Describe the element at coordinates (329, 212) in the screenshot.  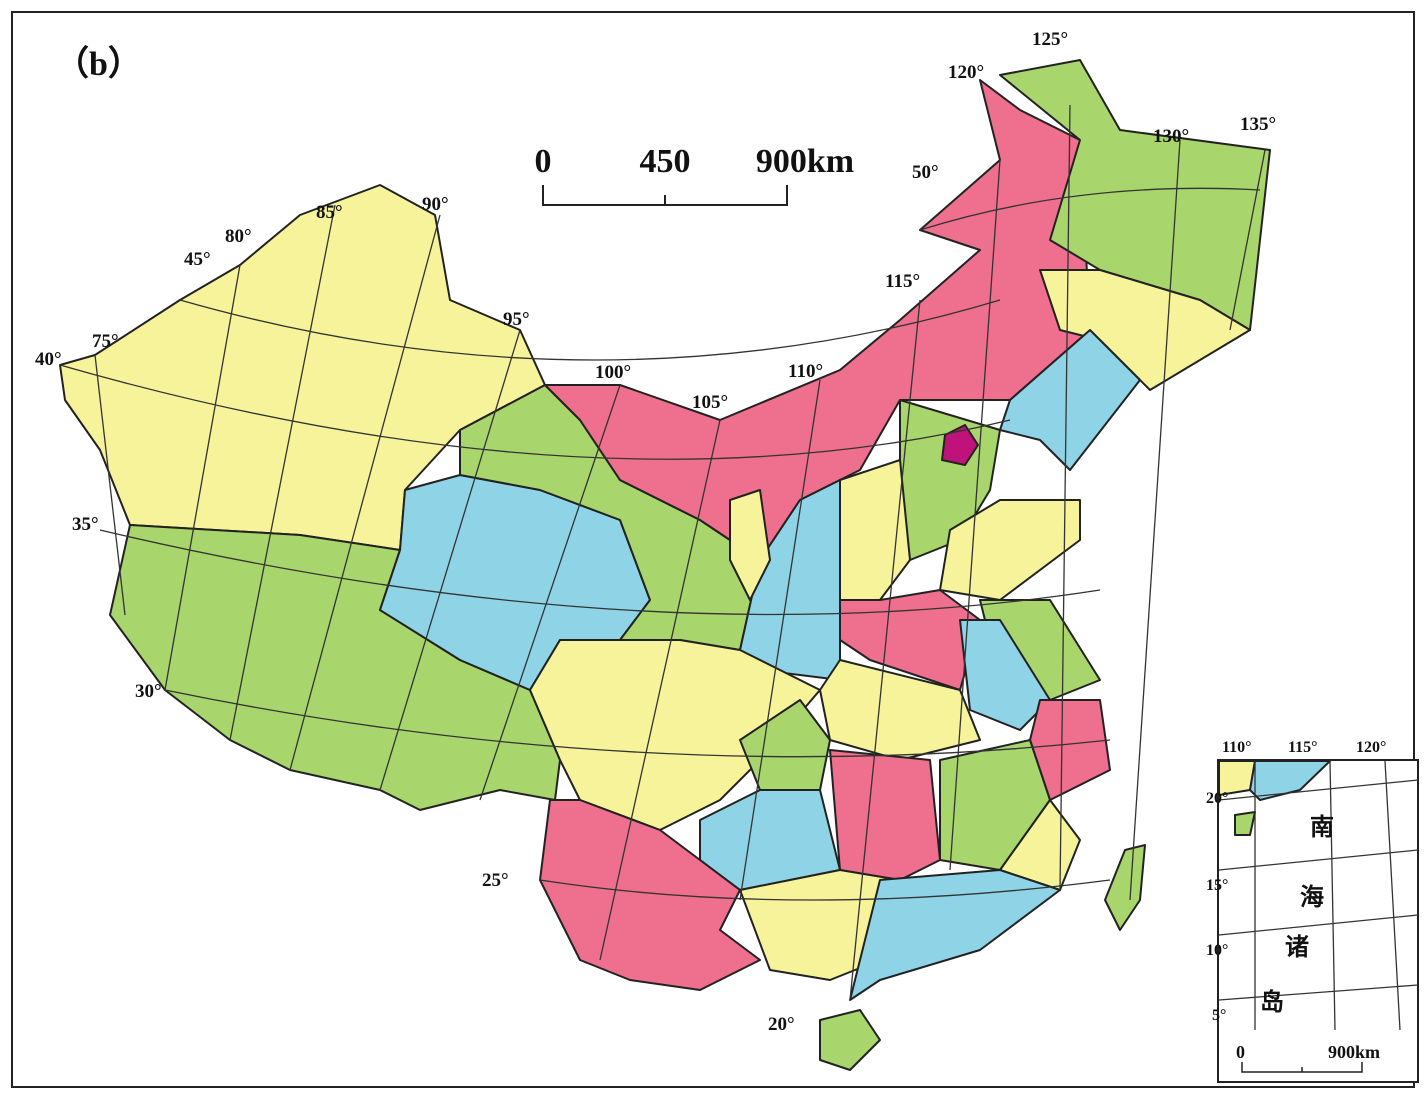
I see `lon-label: 85°` at that location.